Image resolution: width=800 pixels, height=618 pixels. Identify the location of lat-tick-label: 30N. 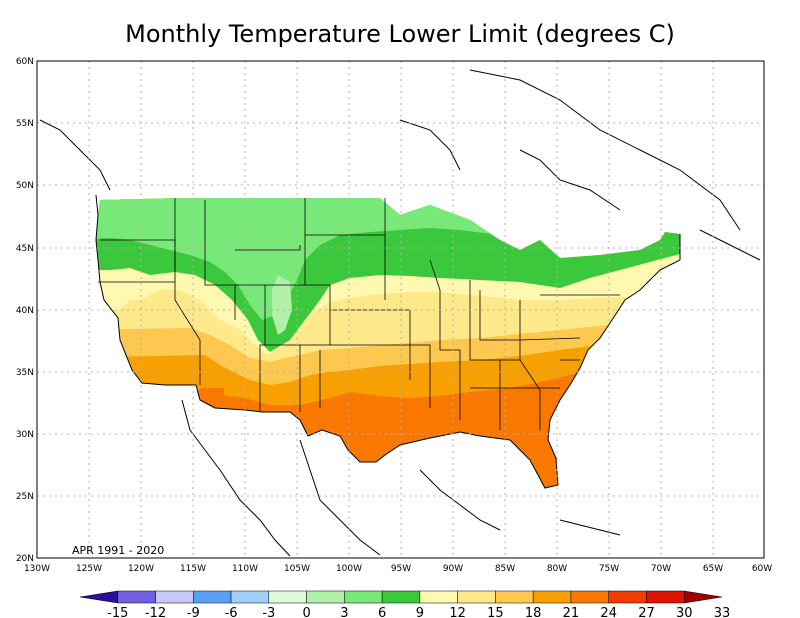
(25, 435).